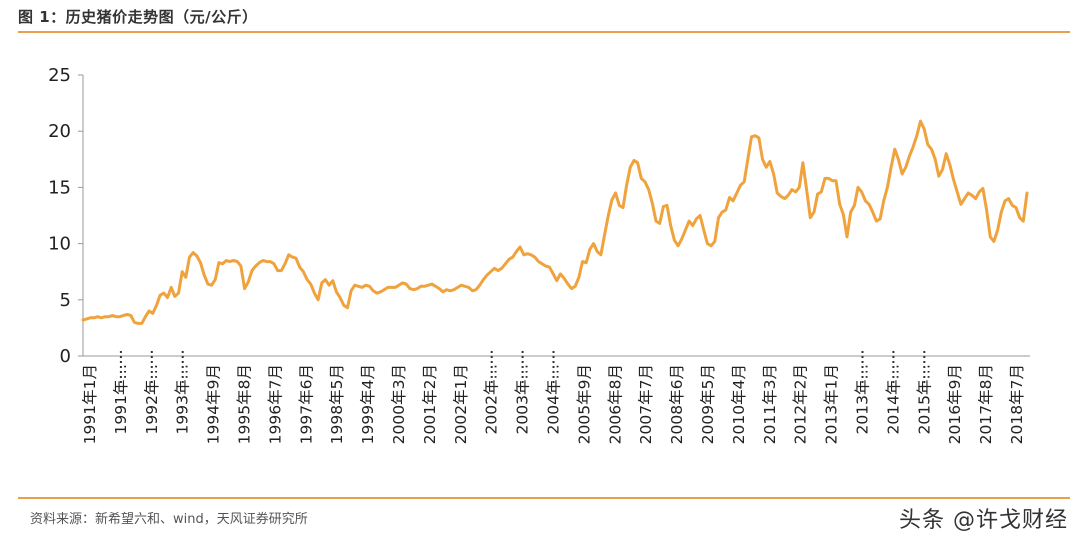  What do you see at coordinates (986, 404) in the screenshot?
I see `x-tick-label: 2017年8月` at bounding box center [986, 404].